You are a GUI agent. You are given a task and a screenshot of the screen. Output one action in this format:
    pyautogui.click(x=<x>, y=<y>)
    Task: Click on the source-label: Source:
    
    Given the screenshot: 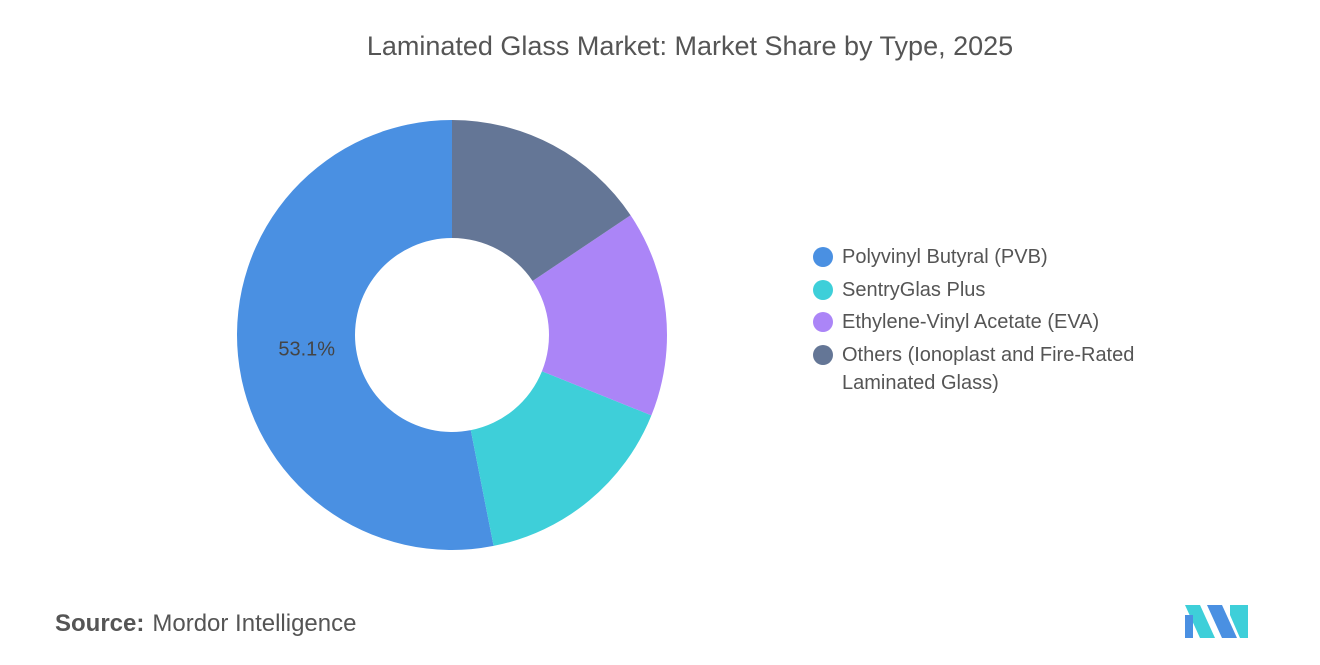 What is the action you would take?
    pyautogui.click(x=100, y=623)
    